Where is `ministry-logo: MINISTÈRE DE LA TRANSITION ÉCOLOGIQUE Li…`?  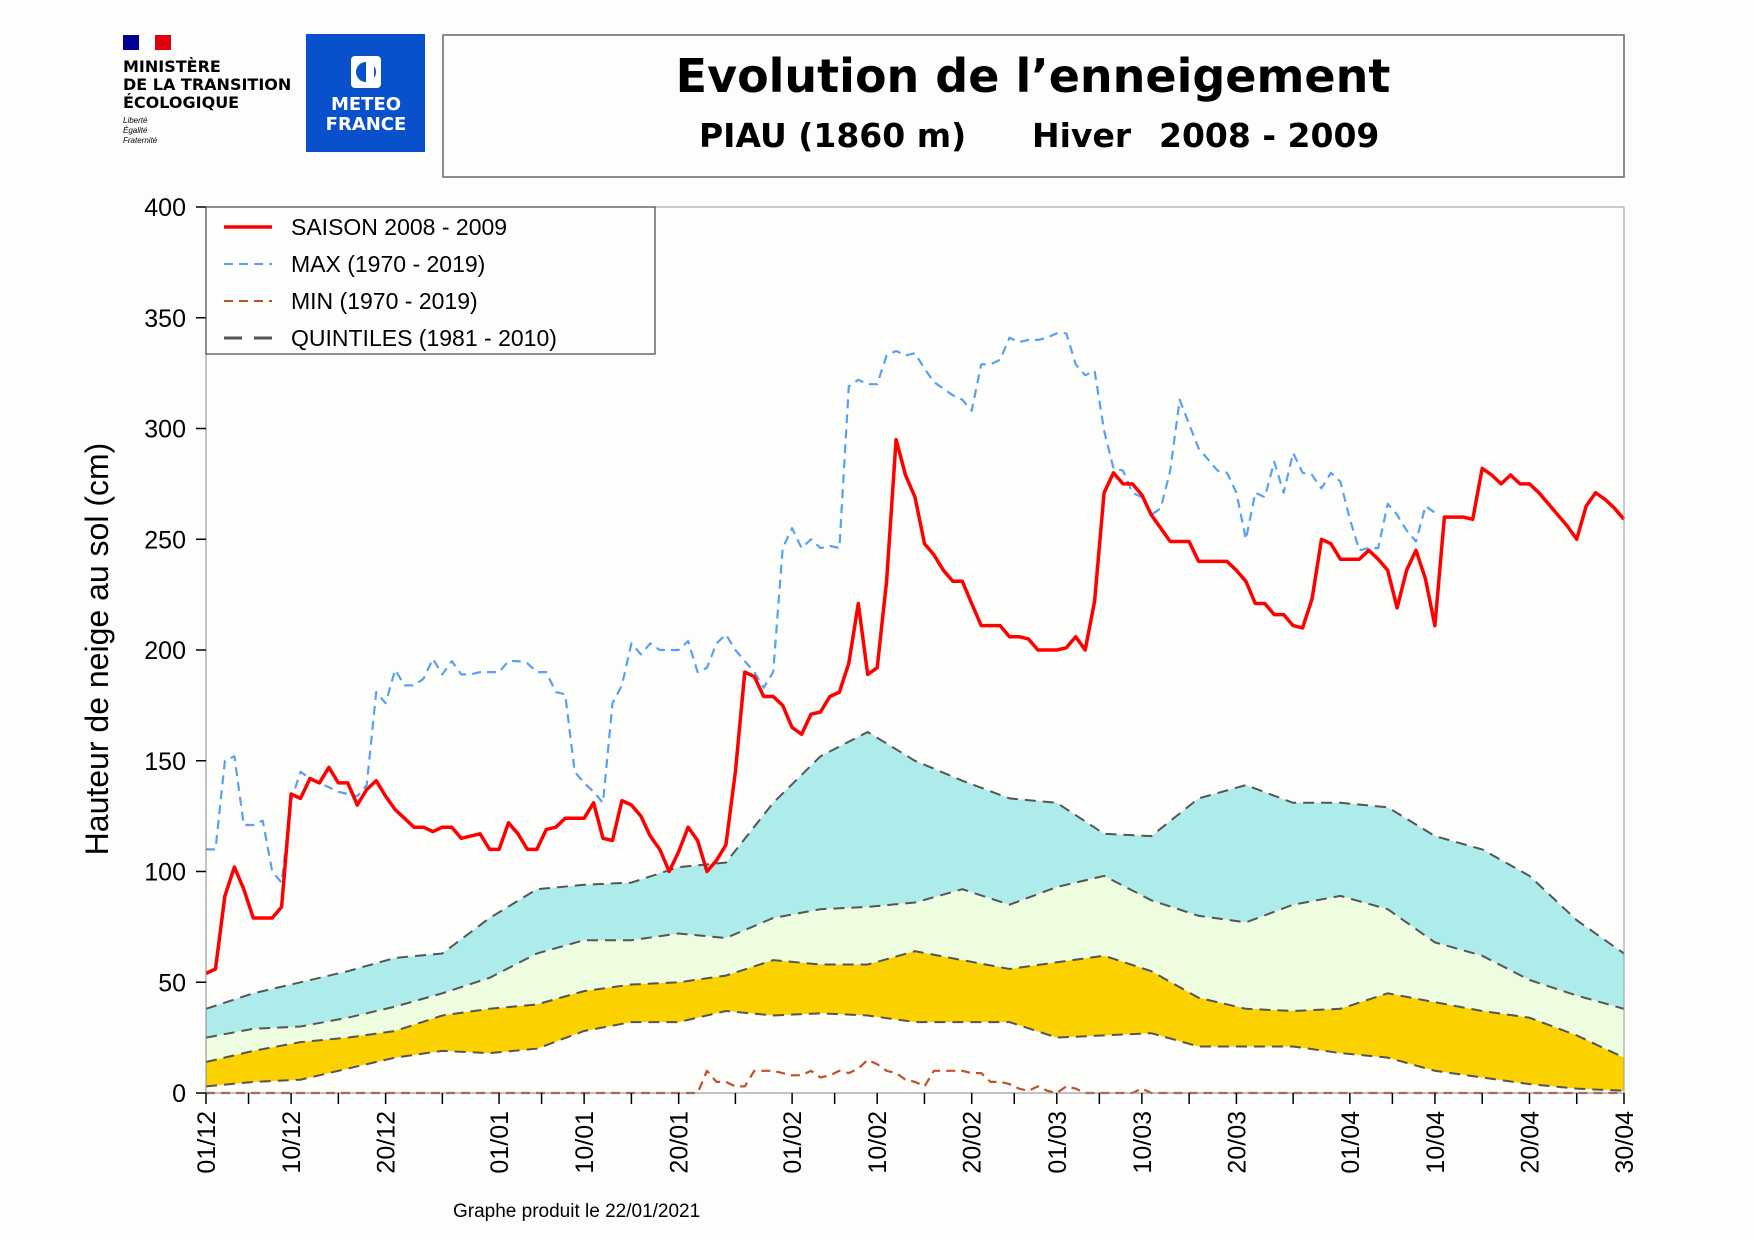
ministry-logo: MINISTÈRE DE LA TRANSITION ÉCOLOGIQUE Li… is located at coordinates (207, 90).